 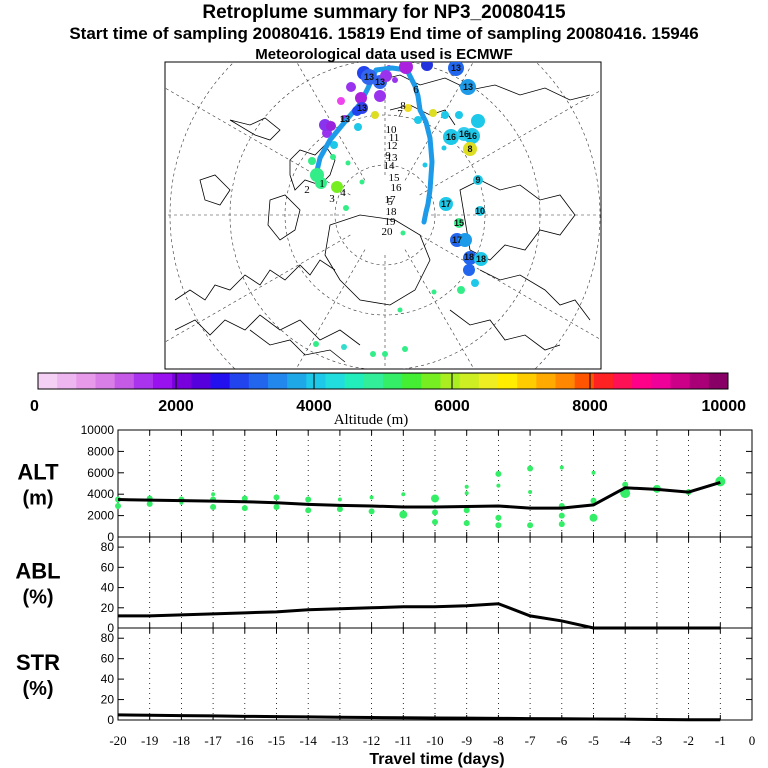 I want to click on x-tick-label: -12, so click(x=371, y=740).